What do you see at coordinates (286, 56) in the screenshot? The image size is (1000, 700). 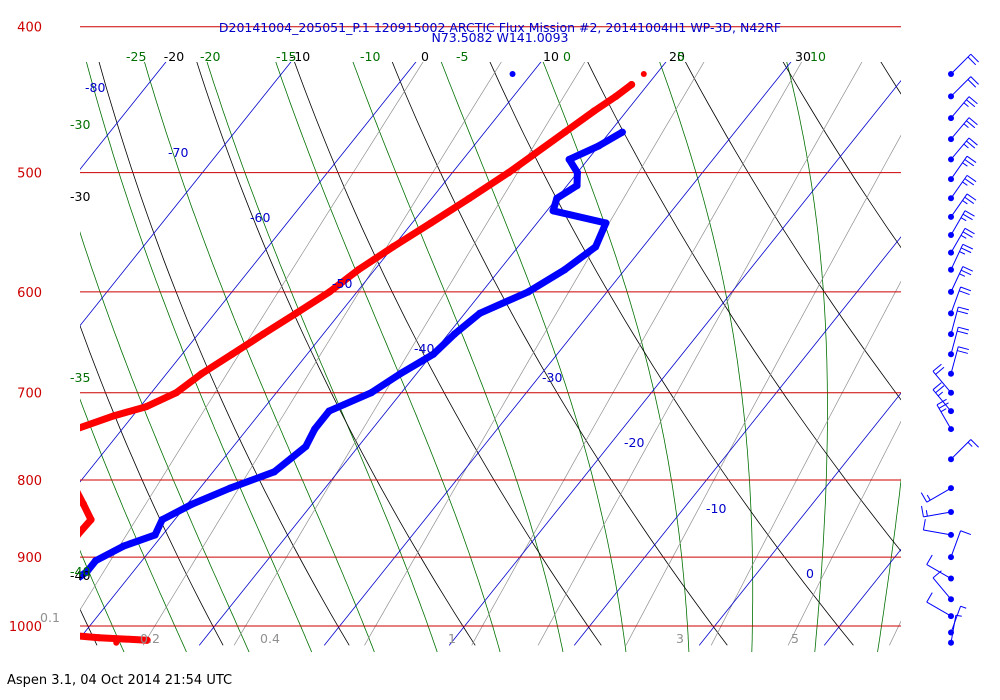 I see `moist-adiabat-label: -15` at bounding box center [286, 56].